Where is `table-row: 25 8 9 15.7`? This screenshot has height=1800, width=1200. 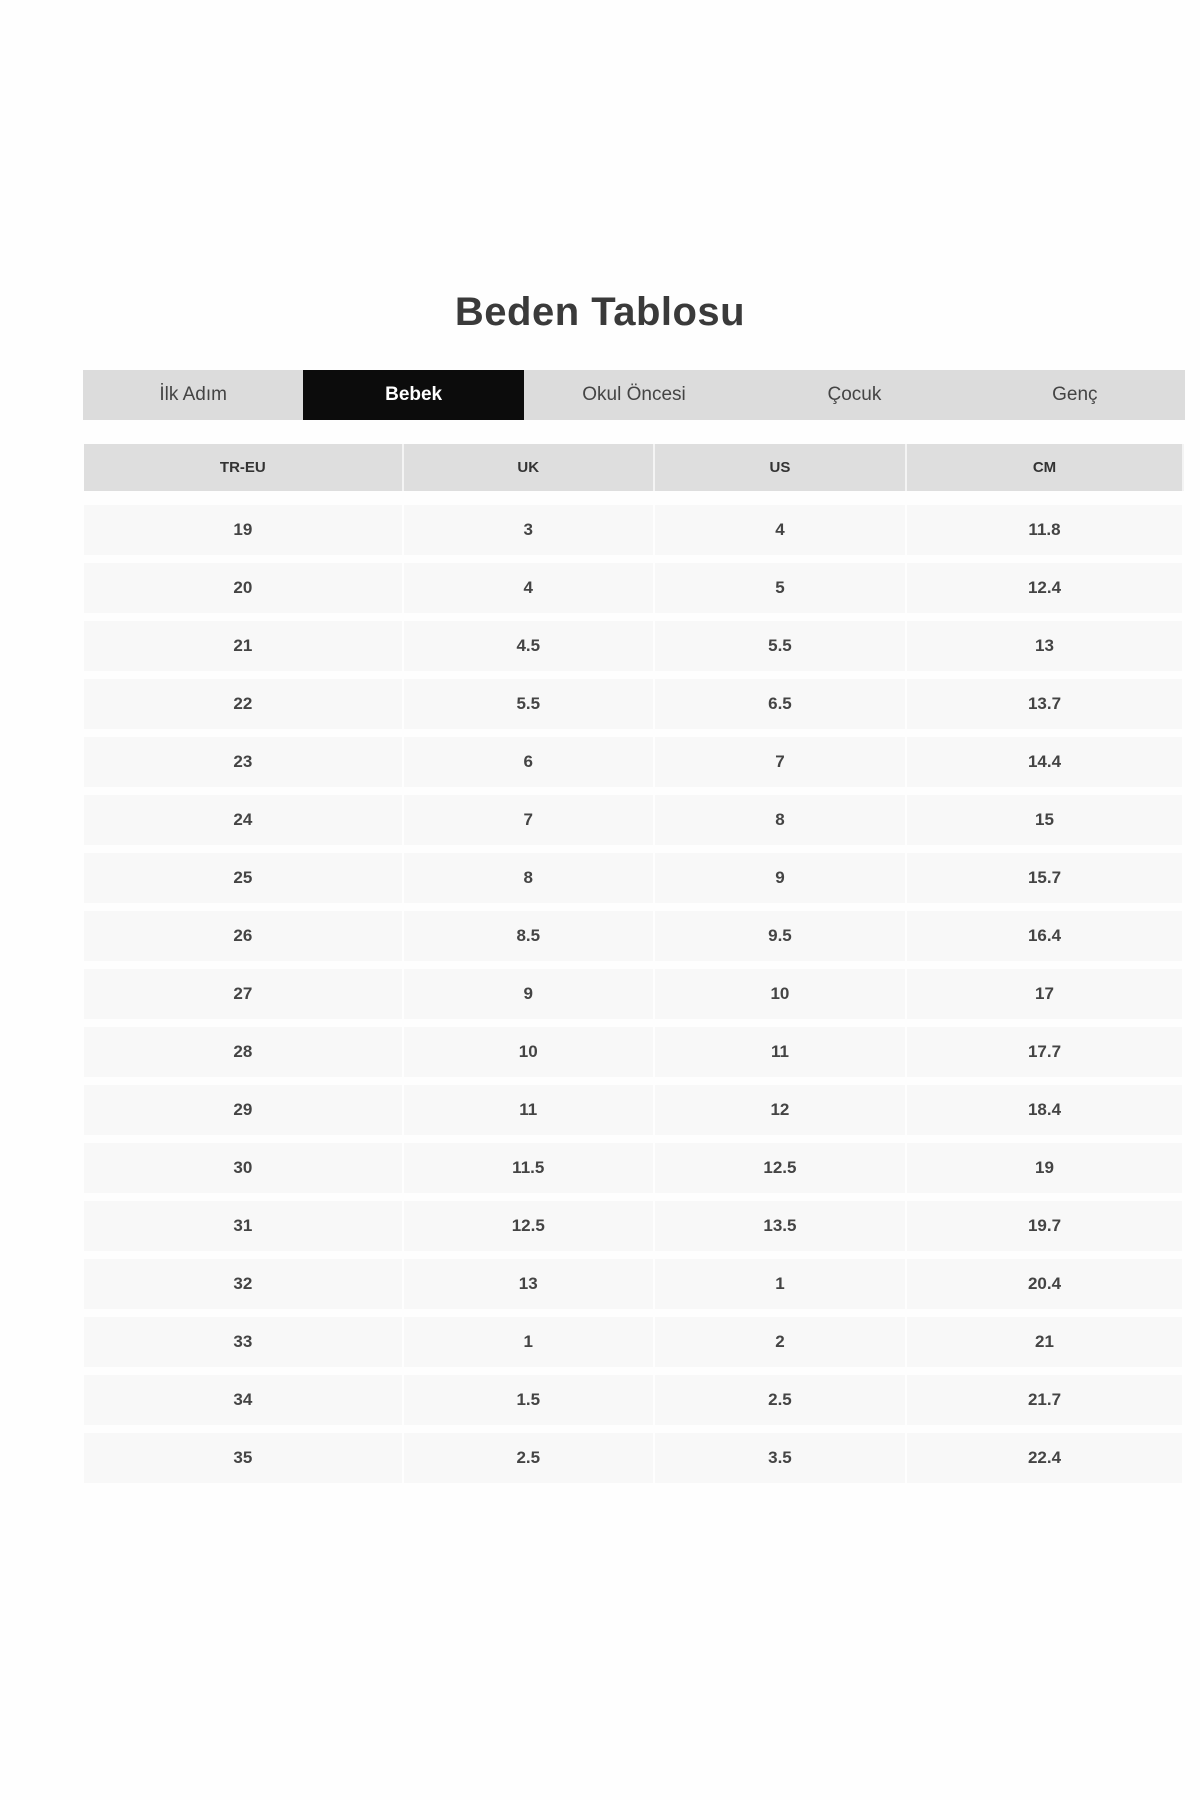
table-row: 25 8 9 15.7 is located at coordinates (634, 879).